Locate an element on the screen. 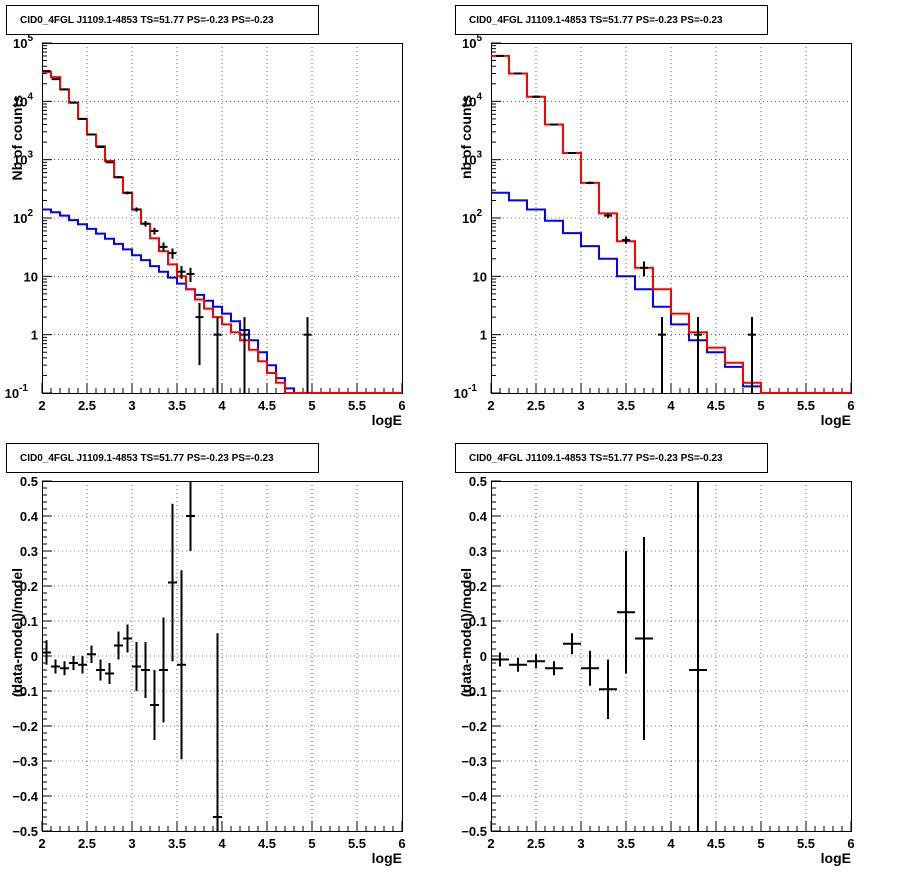 Image resolution: width=898 pixels, height=875 pixels. y-tick-label: −0.4 is located at coordinates (474, 796).